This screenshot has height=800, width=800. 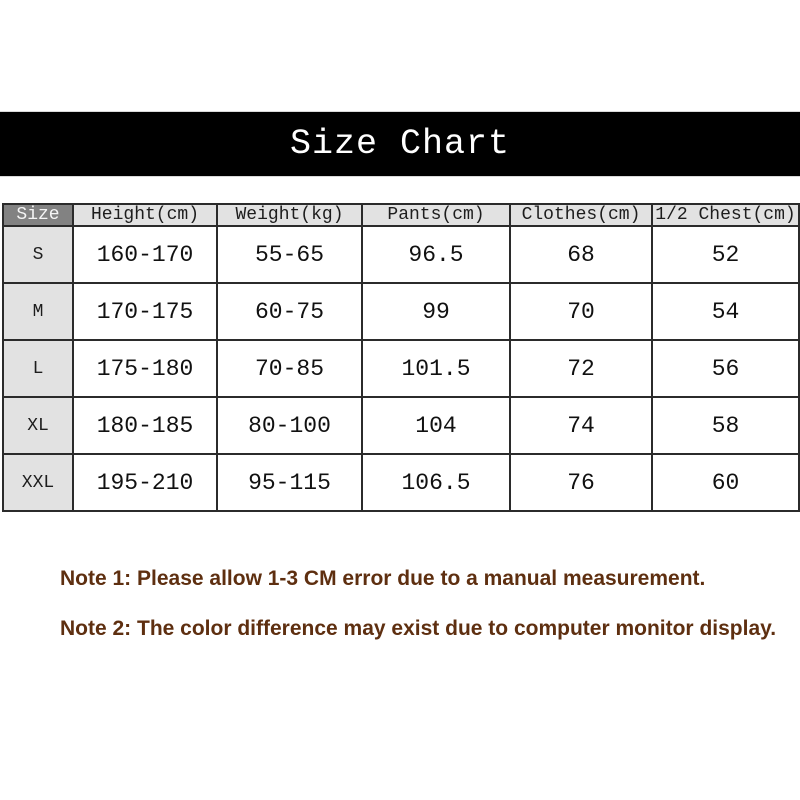 What do you see at coordinates (38, 215) in the screenshot?
I see `column-header-size: Size` at bounding box center [38, 215].